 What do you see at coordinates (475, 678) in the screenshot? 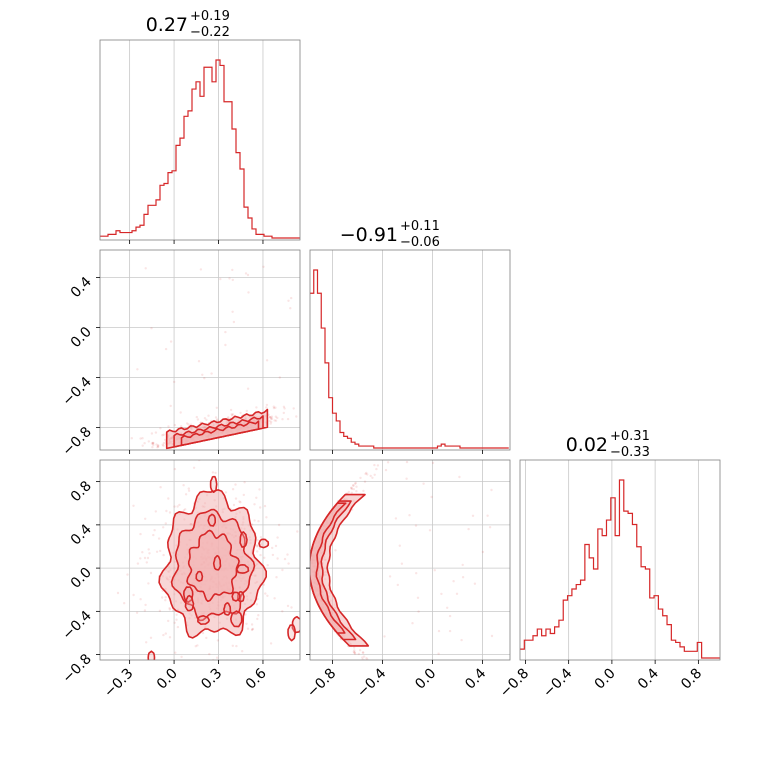
I see `x-tick-label: 0.4` at bounding box center [475, 678].